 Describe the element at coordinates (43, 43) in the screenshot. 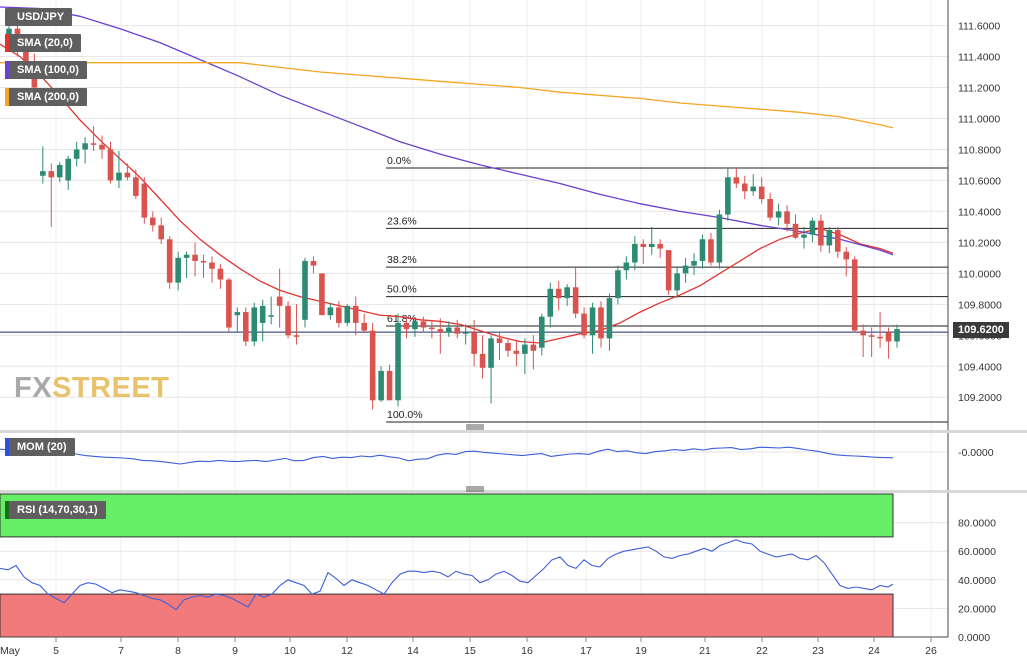

I see `legend-sma20: SMA (20,0)` at that location.